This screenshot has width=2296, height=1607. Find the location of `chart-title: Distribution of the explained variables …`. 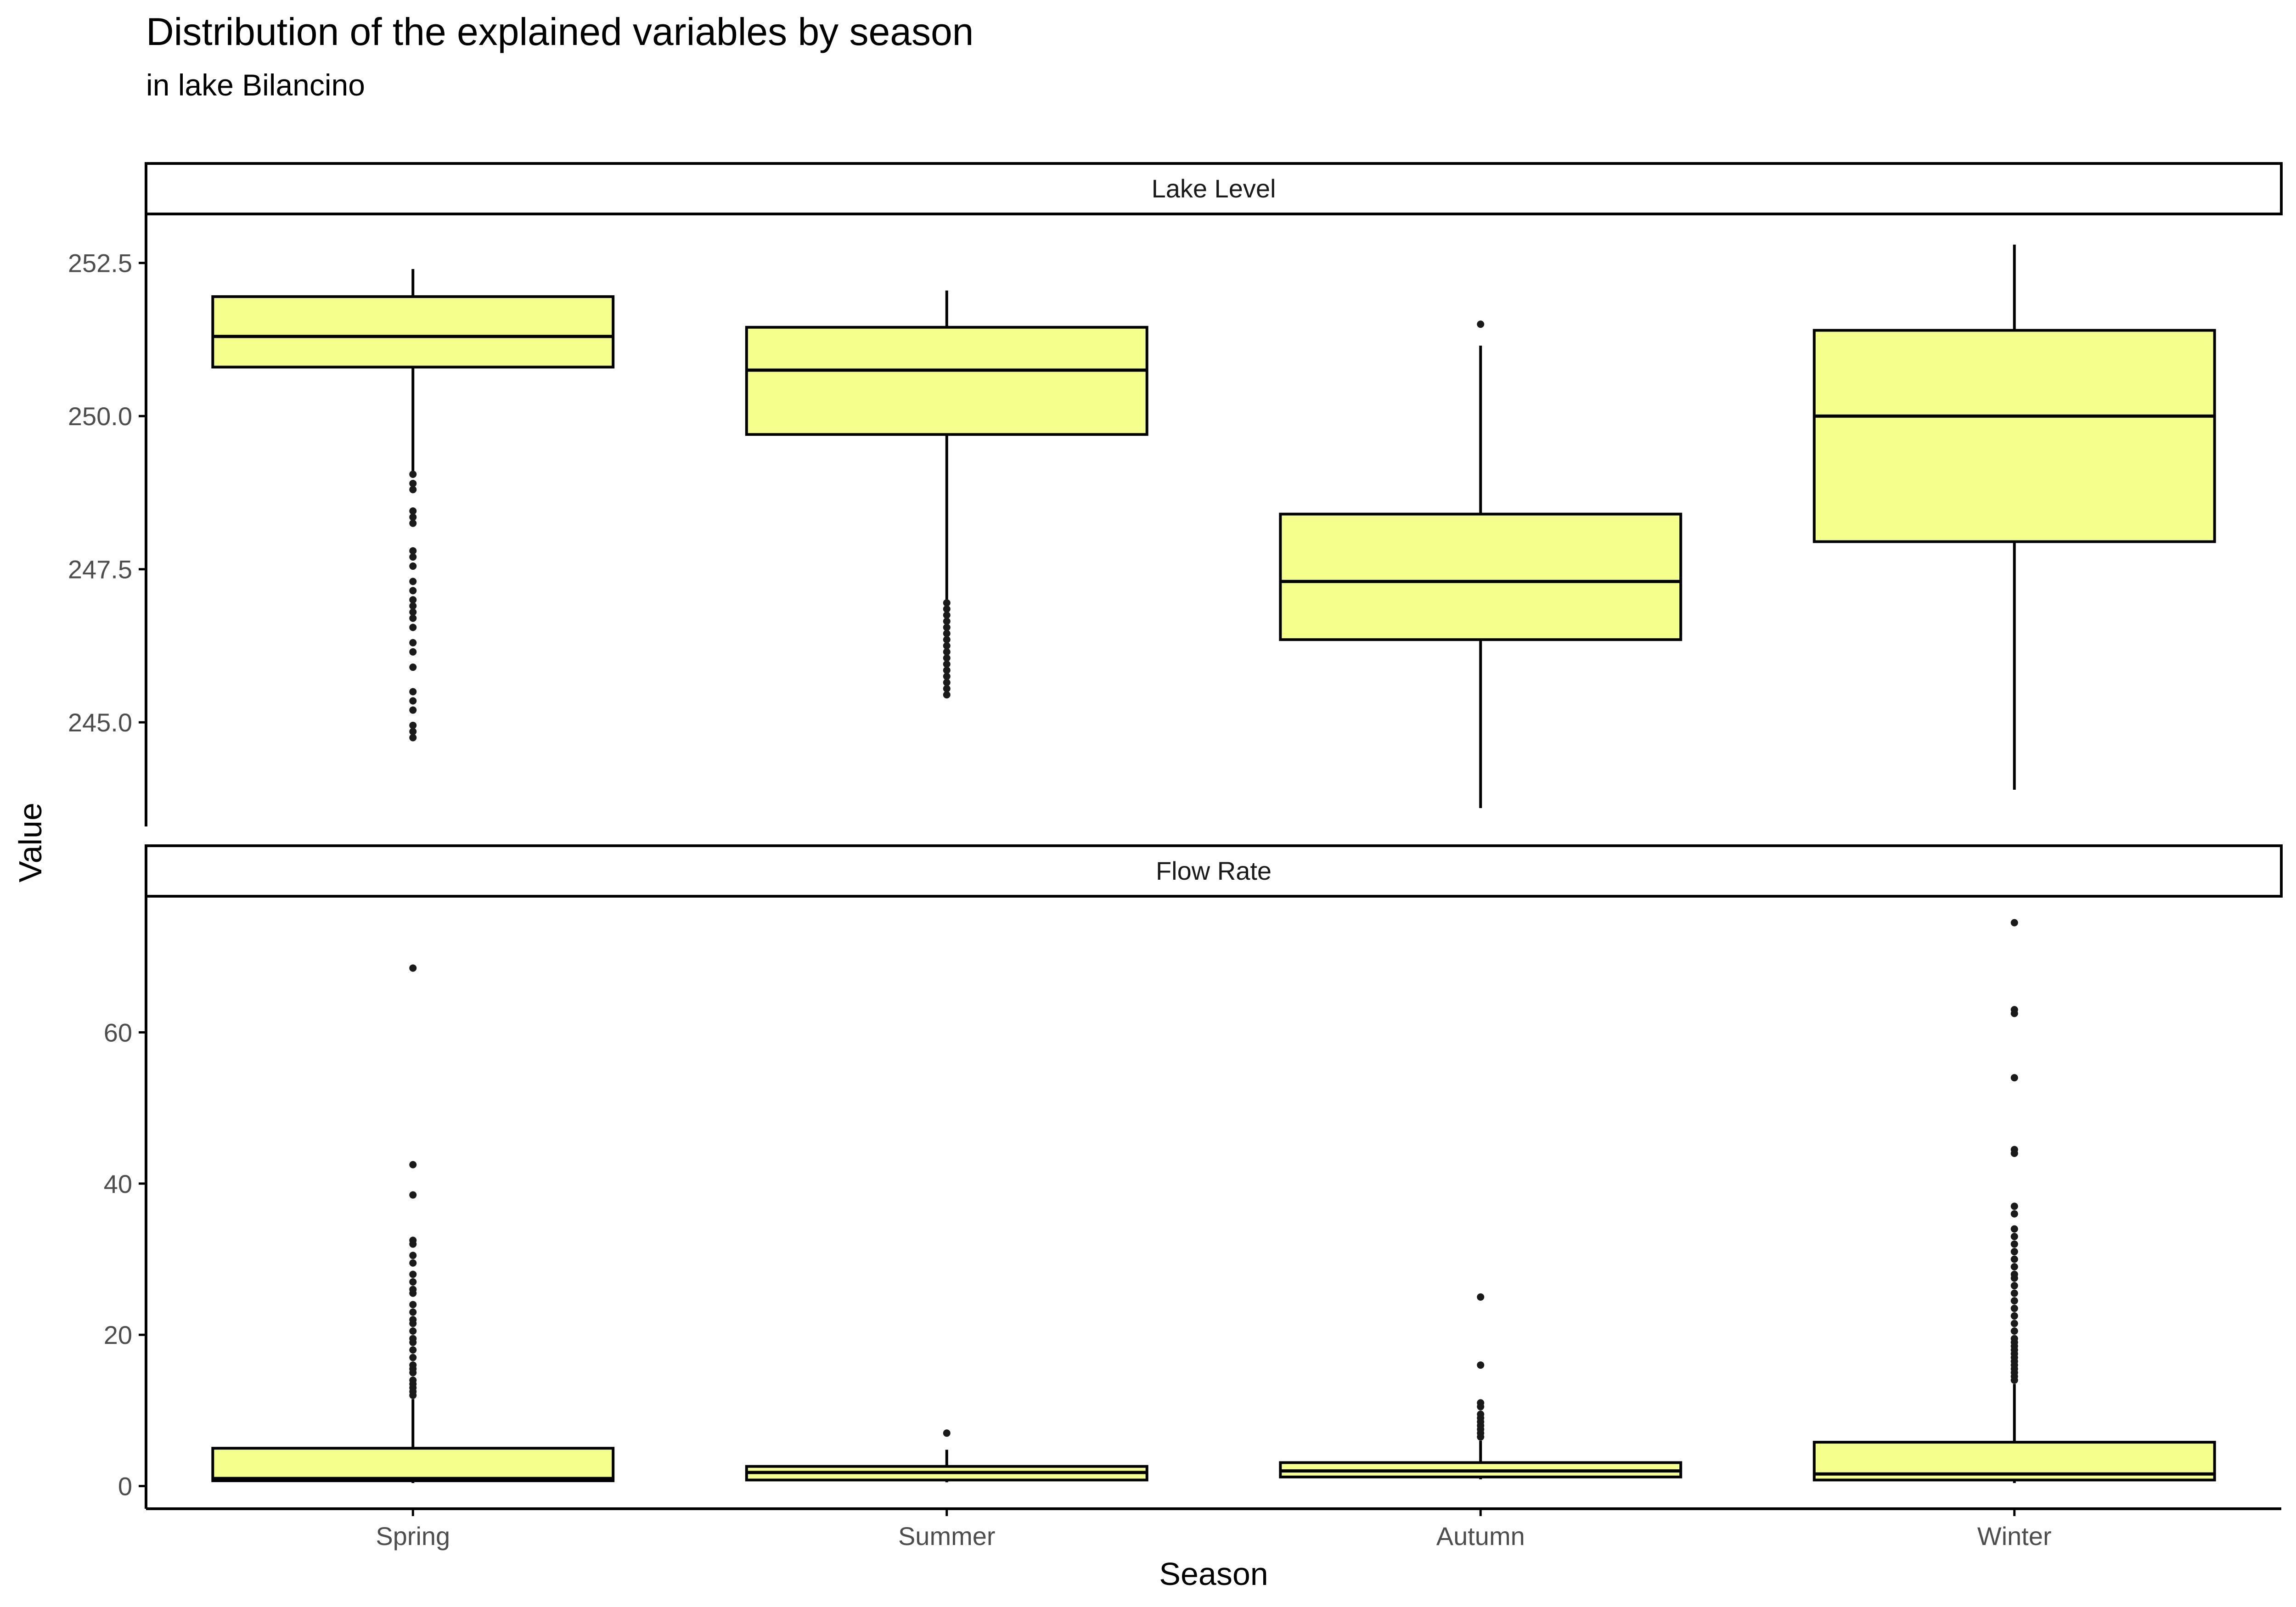

chart-title: Distribution of the explained variables … is located at coordinates (560, 31).